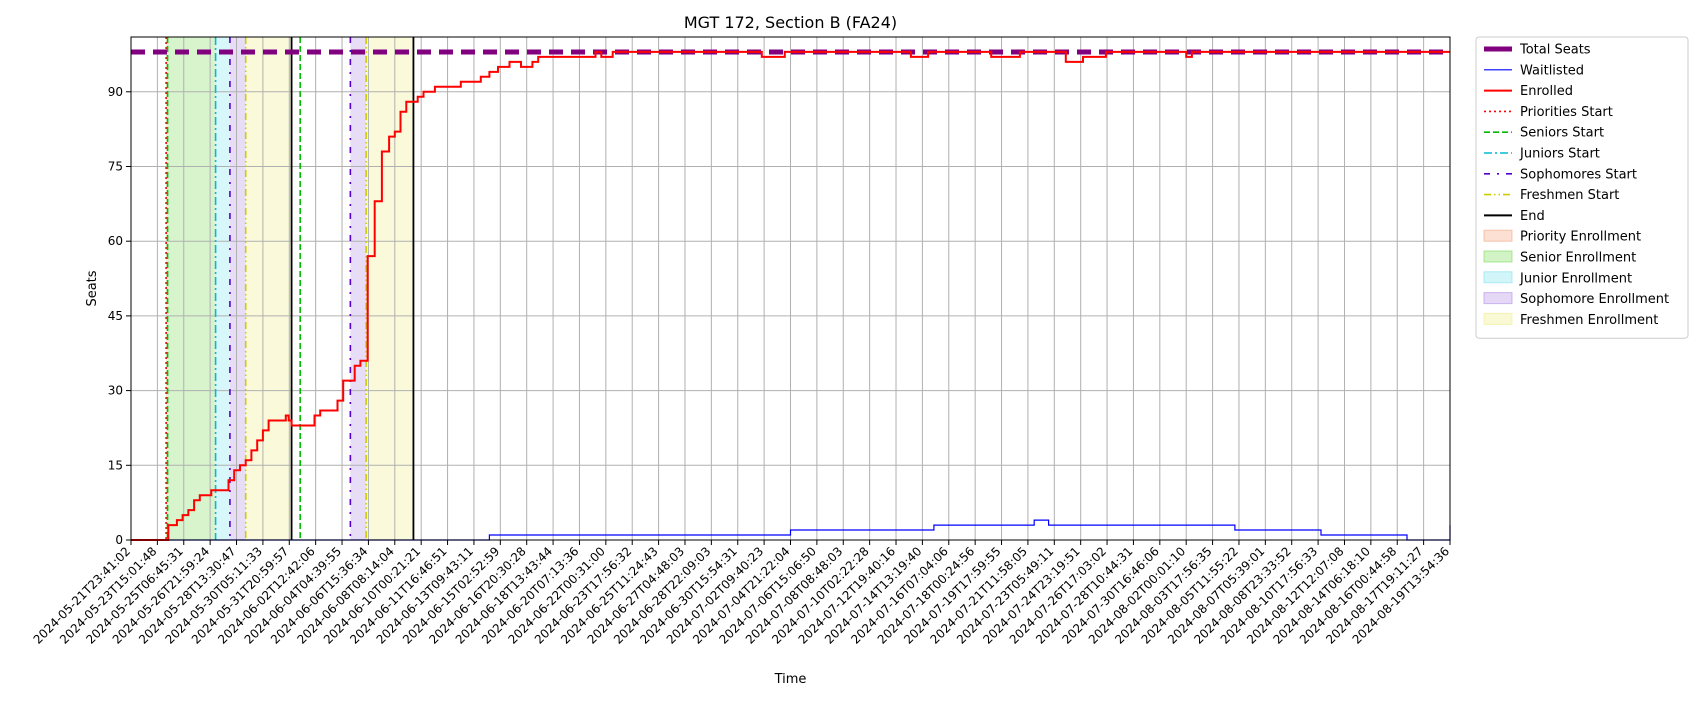  What do you see at coordinates (1552, 70) in the screenshot?
I see `legend-label: Waitlisted` at bounding box center [1552, 70].